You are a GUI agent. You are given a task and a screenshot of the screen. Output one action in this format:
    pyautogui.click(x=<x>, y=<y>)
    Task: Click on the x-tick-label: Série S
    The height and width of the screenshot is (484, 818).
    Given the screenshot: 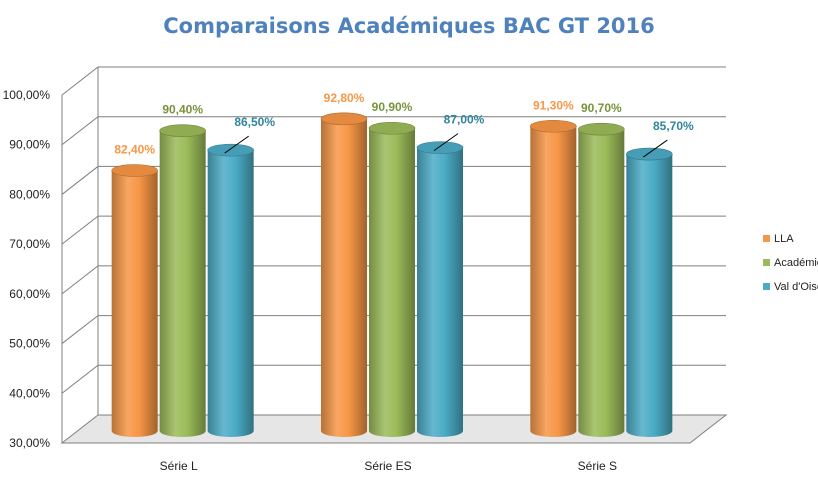 What is the action you would take?
    pyautogui.click(x=597, y=466)
    